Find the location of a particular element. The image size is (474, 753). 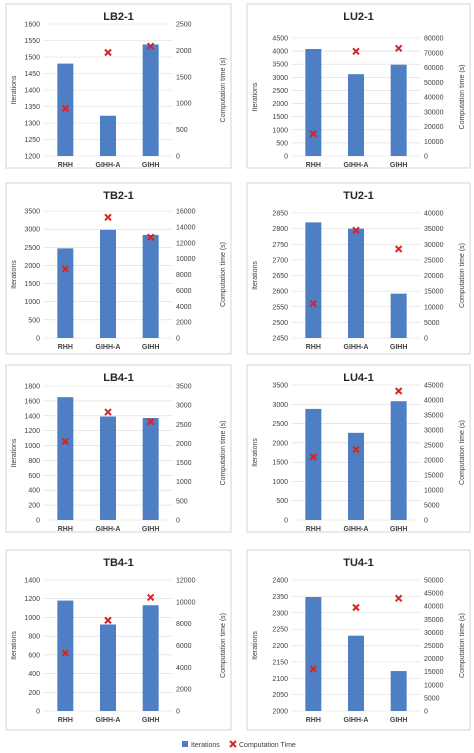

left-tick-label: 3500 is located at coordinates (280, 65).